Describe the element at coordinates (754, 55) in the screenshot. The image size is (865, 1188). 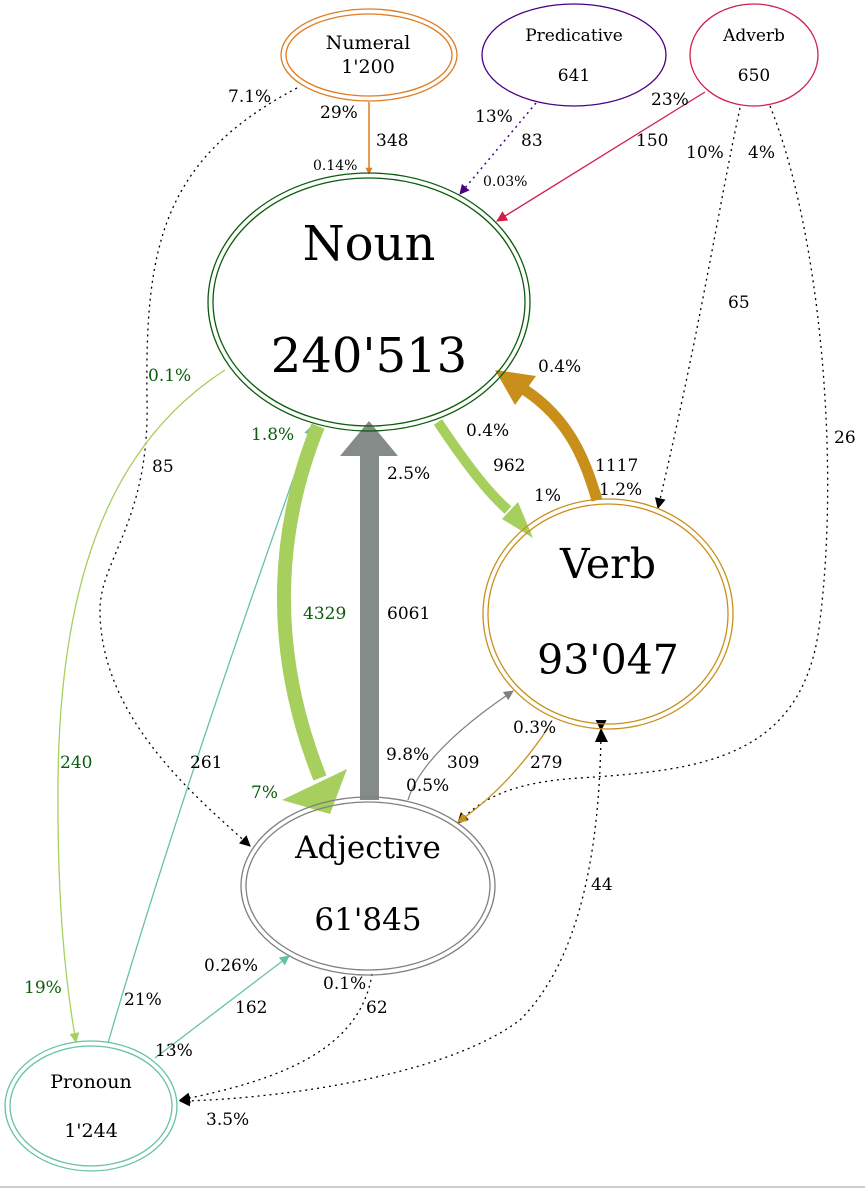
I see `node-adverb: Adverb 650` at that location.